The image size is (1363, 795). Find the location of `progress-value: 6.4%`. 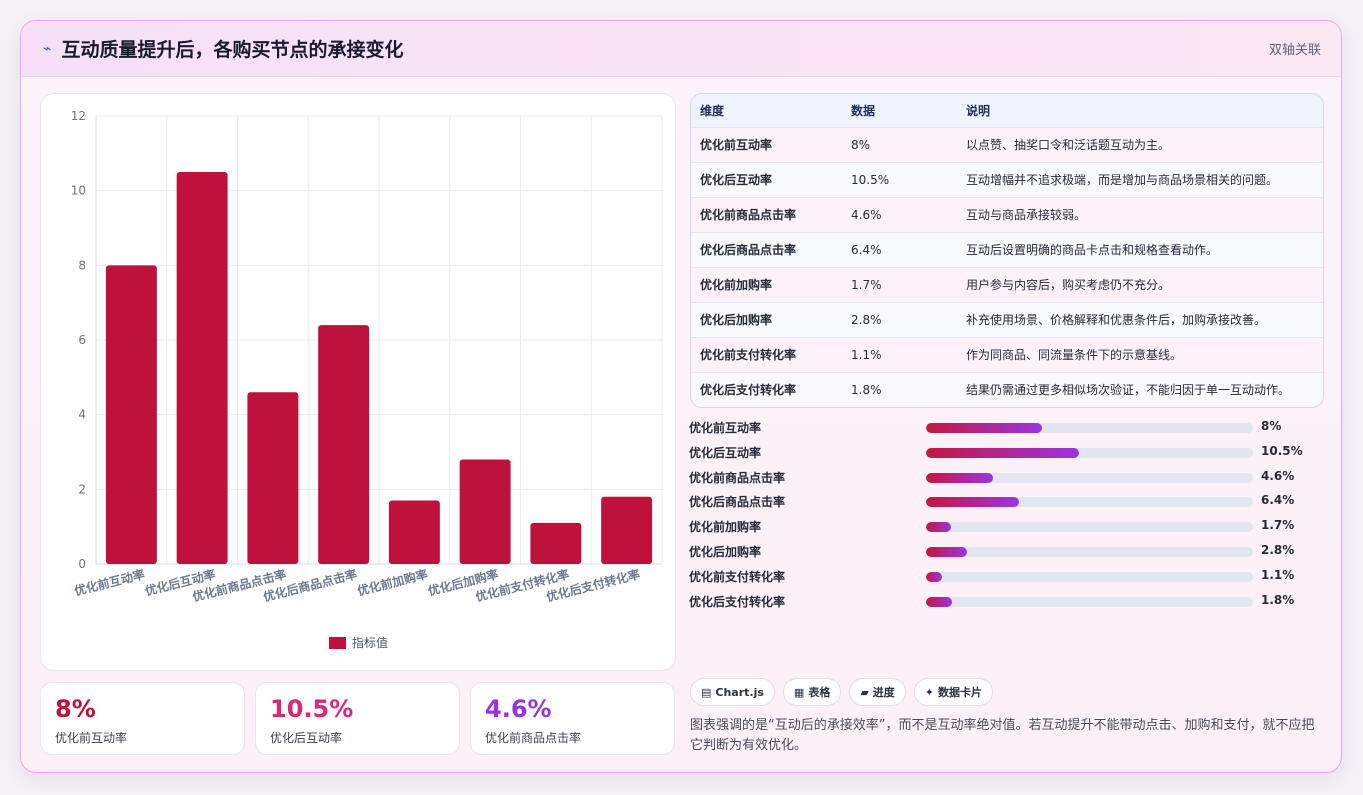

progress-value: 6.4% is located at coordinates (1278, 500).